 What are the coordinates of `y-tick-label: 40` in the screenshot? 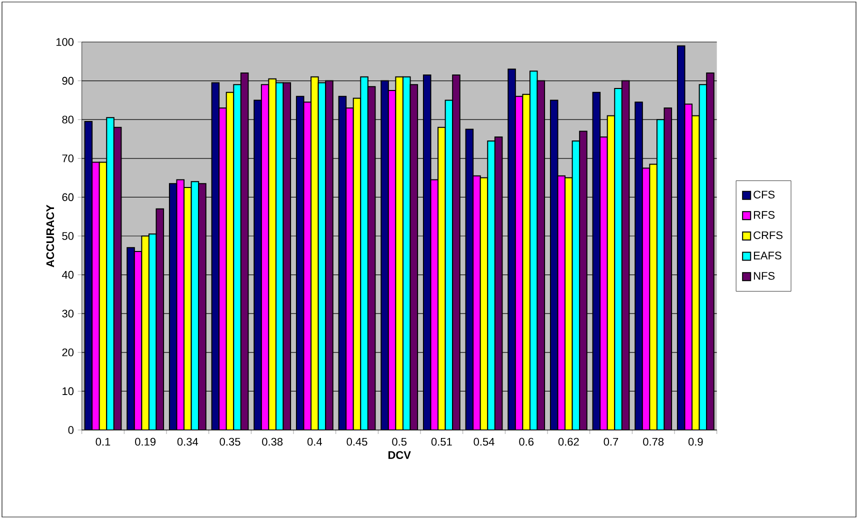 It's located at (68, 274).